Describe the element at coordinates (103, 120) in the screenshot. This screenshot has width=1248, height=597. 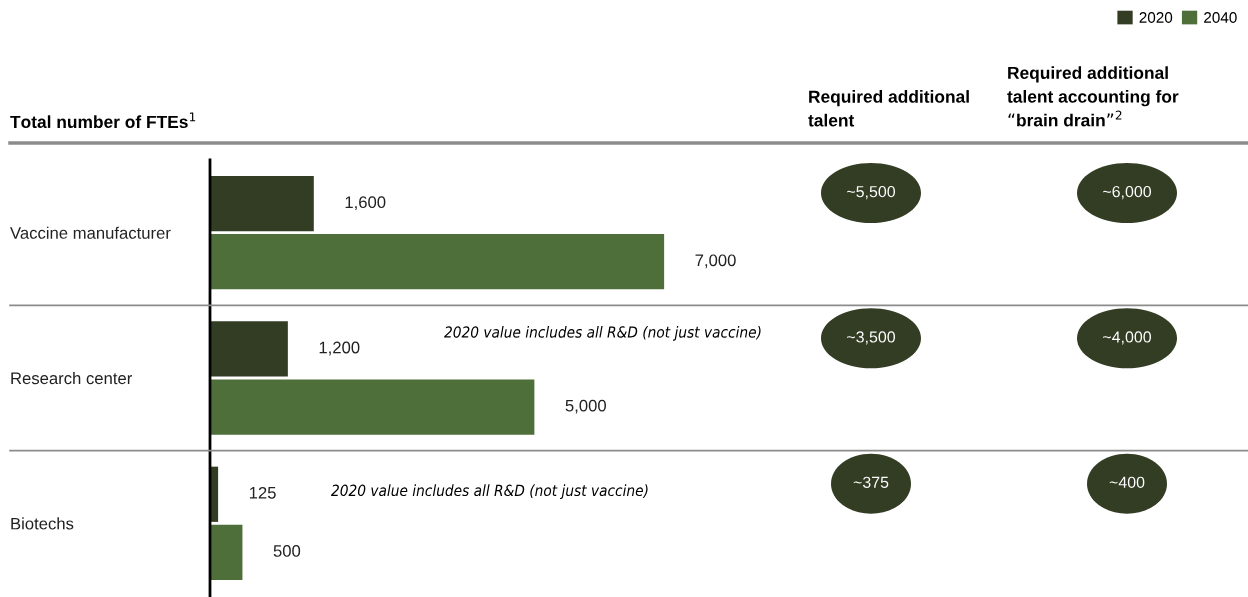
I see `chart-title: Total number of FTEs$^{1}$` at that location.